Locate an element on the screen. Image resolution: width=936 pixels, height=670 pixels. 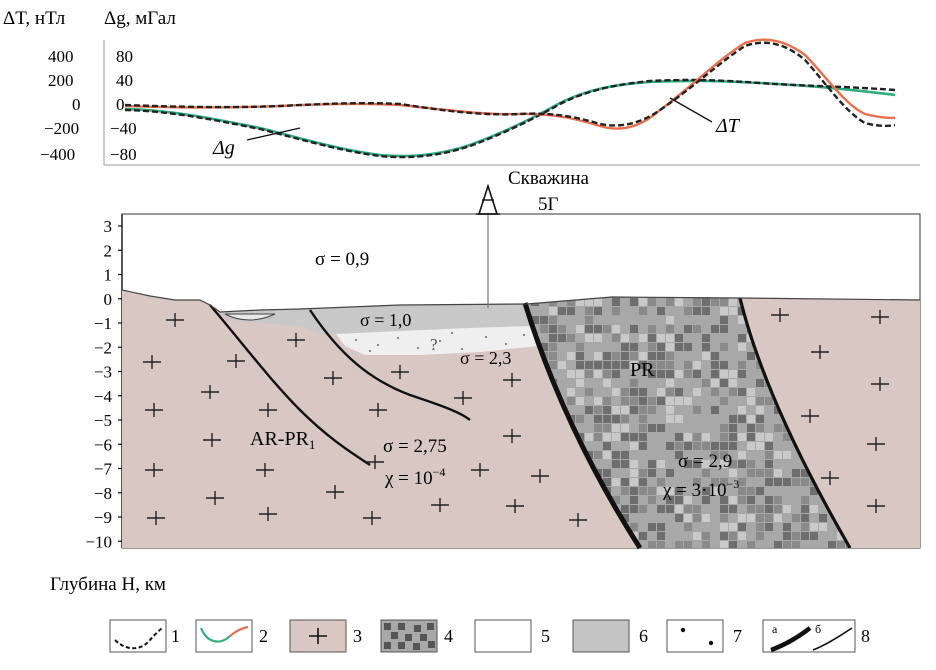
question-mark: ? is located at coordinates (434, 344).